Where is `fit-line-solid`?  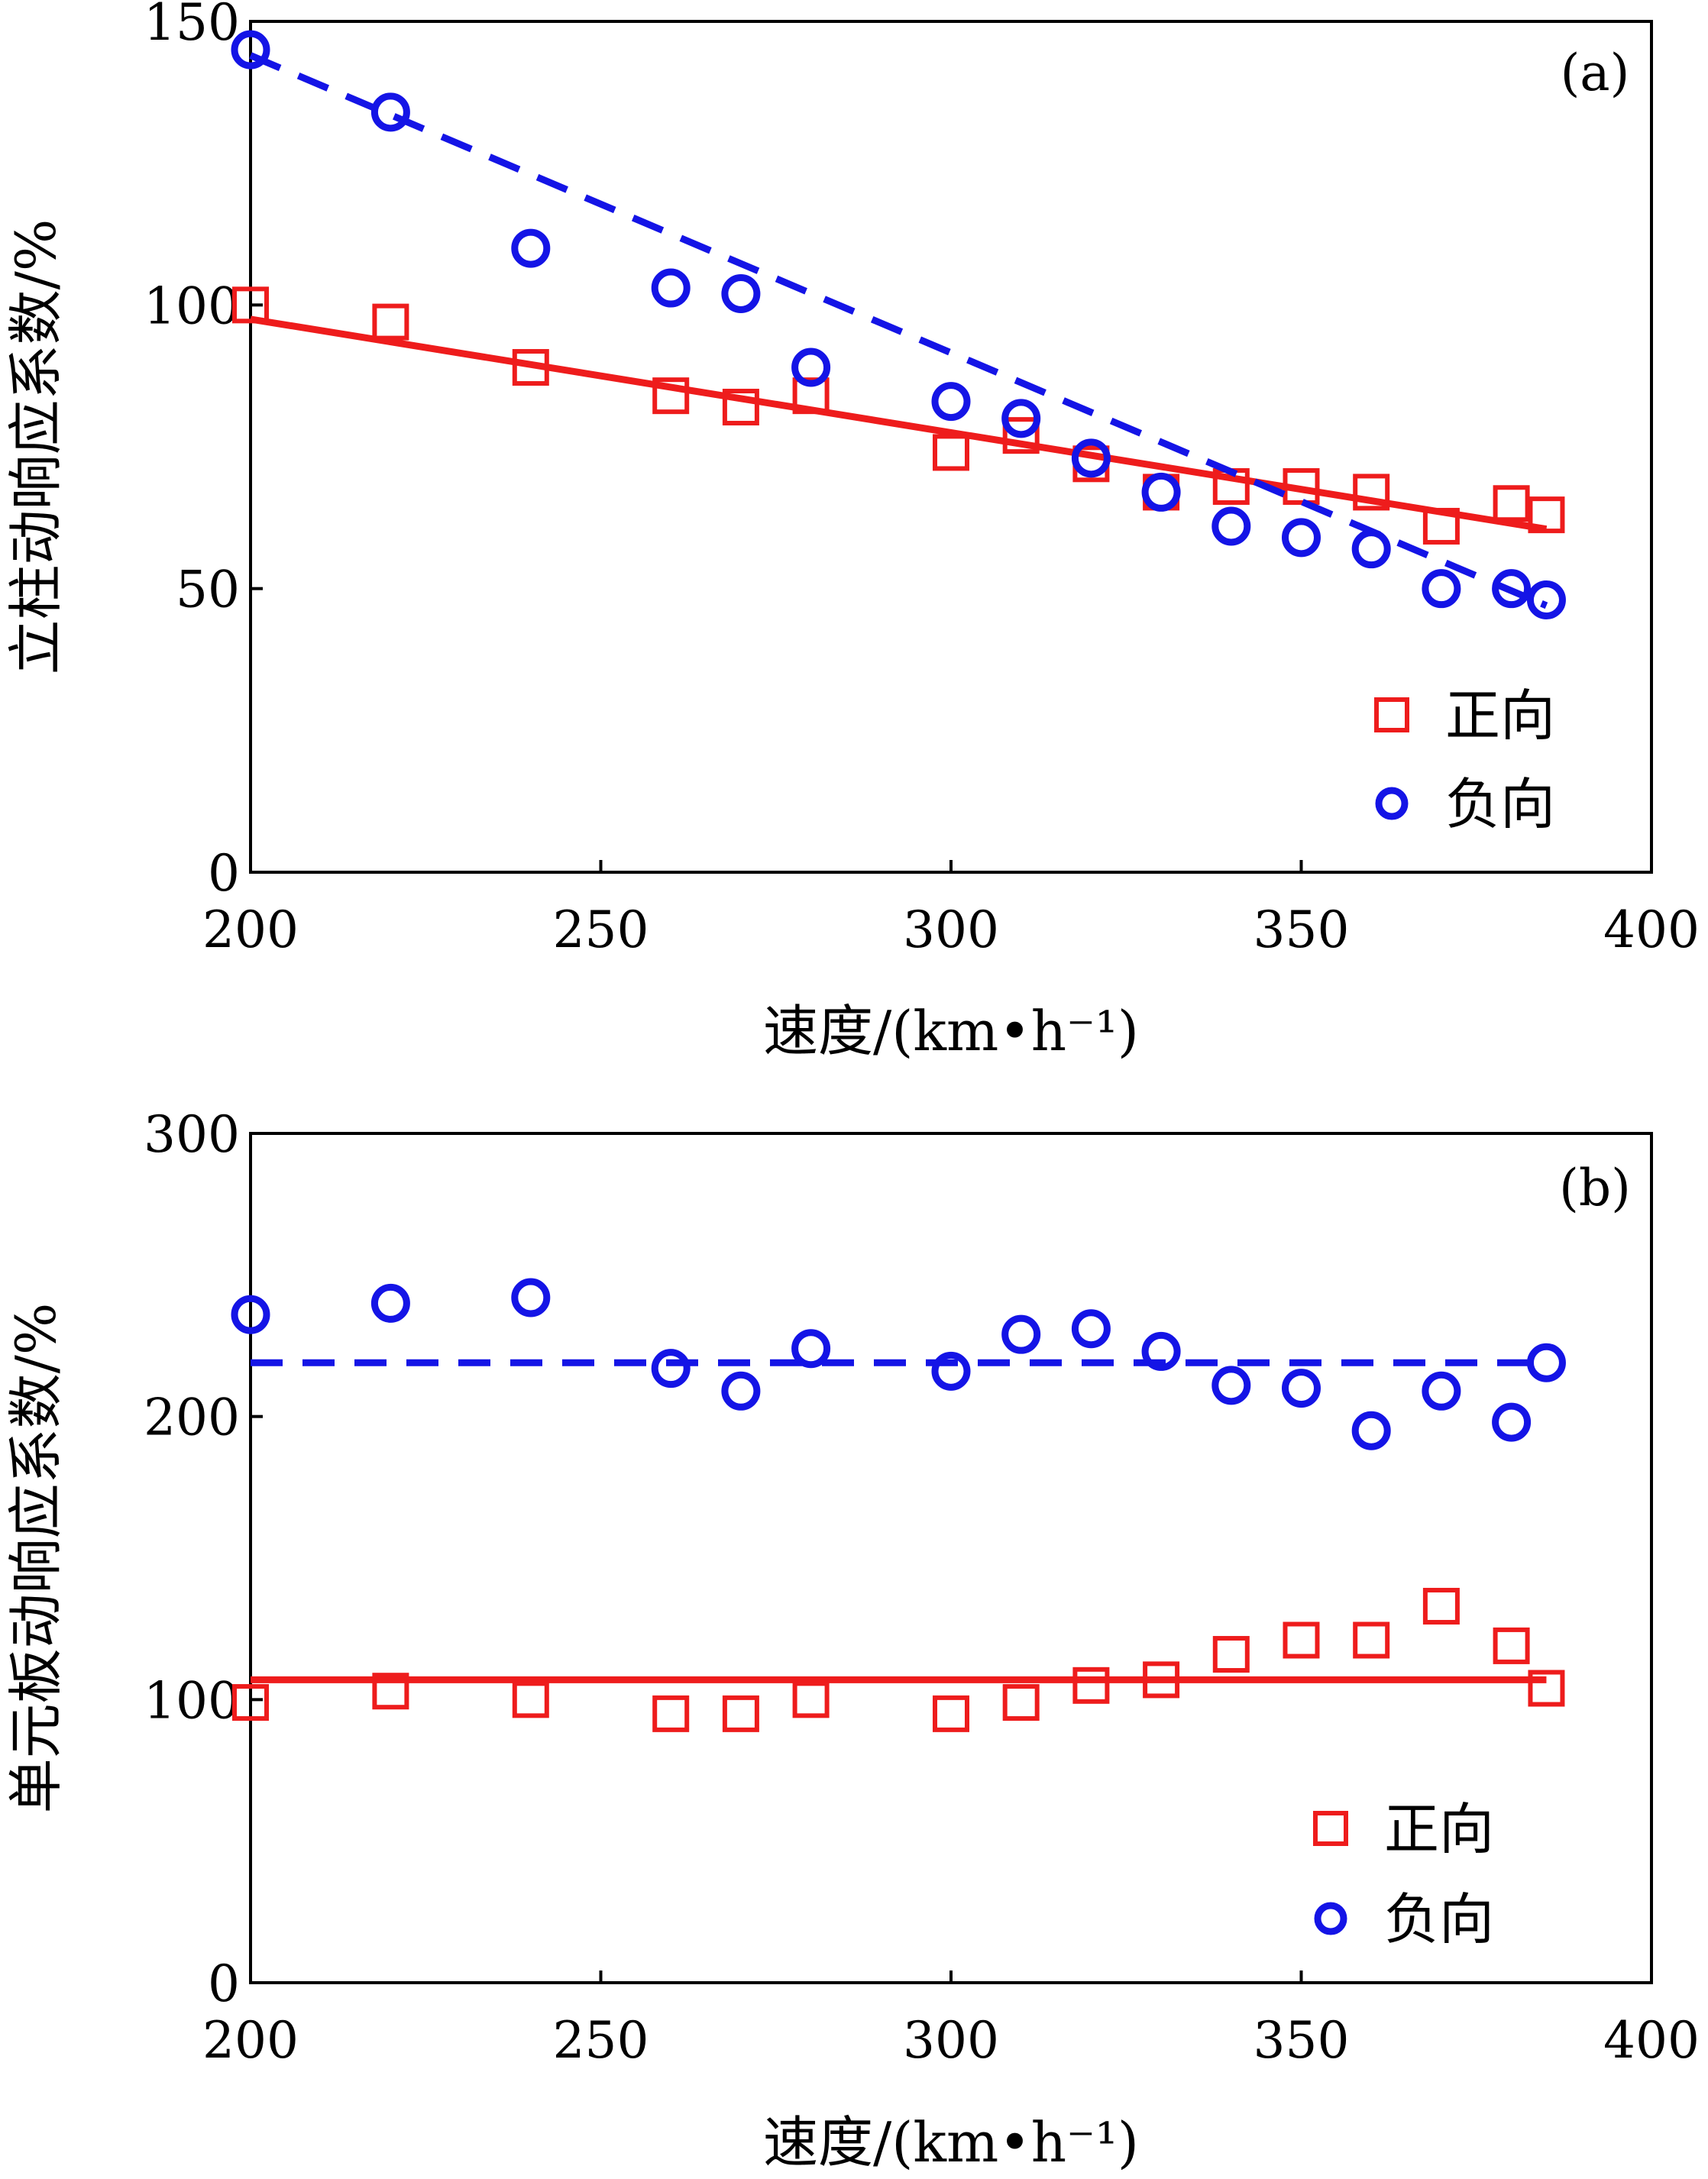
fit-line-solid is located at coordinates (899, 424).